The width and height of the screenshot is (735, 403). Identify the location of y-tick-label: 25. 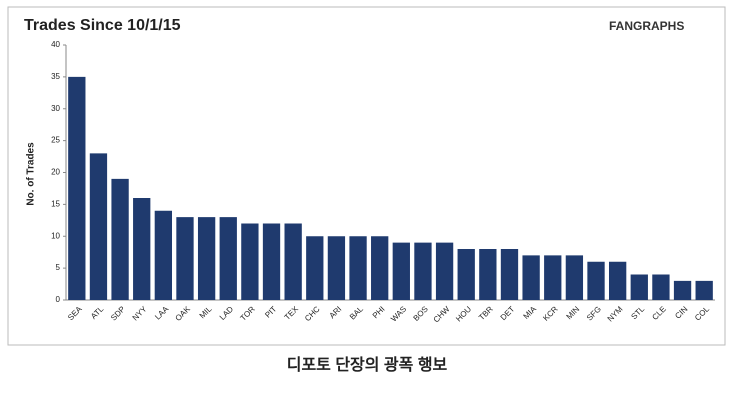
(55, 140).